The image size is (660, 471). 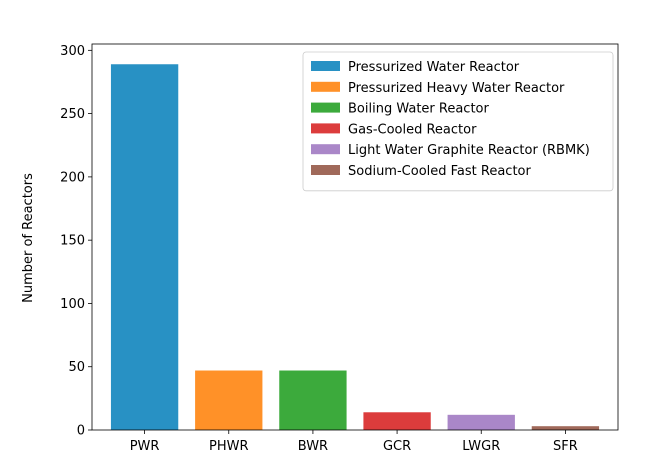 What do you see at coordinates (145, 446) in the screenshot?
I see `x-tick-label: PWR` at bounding box center [145, 446].